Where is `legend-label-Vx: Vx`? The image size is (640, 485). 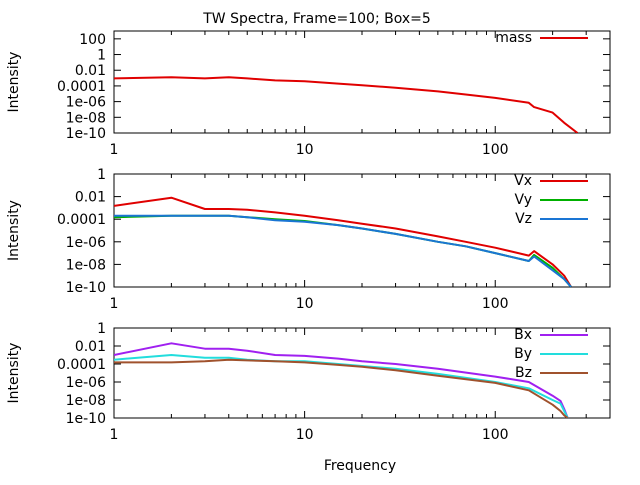
legend-label-Vx: Vx is located at coordinates (523, 181).